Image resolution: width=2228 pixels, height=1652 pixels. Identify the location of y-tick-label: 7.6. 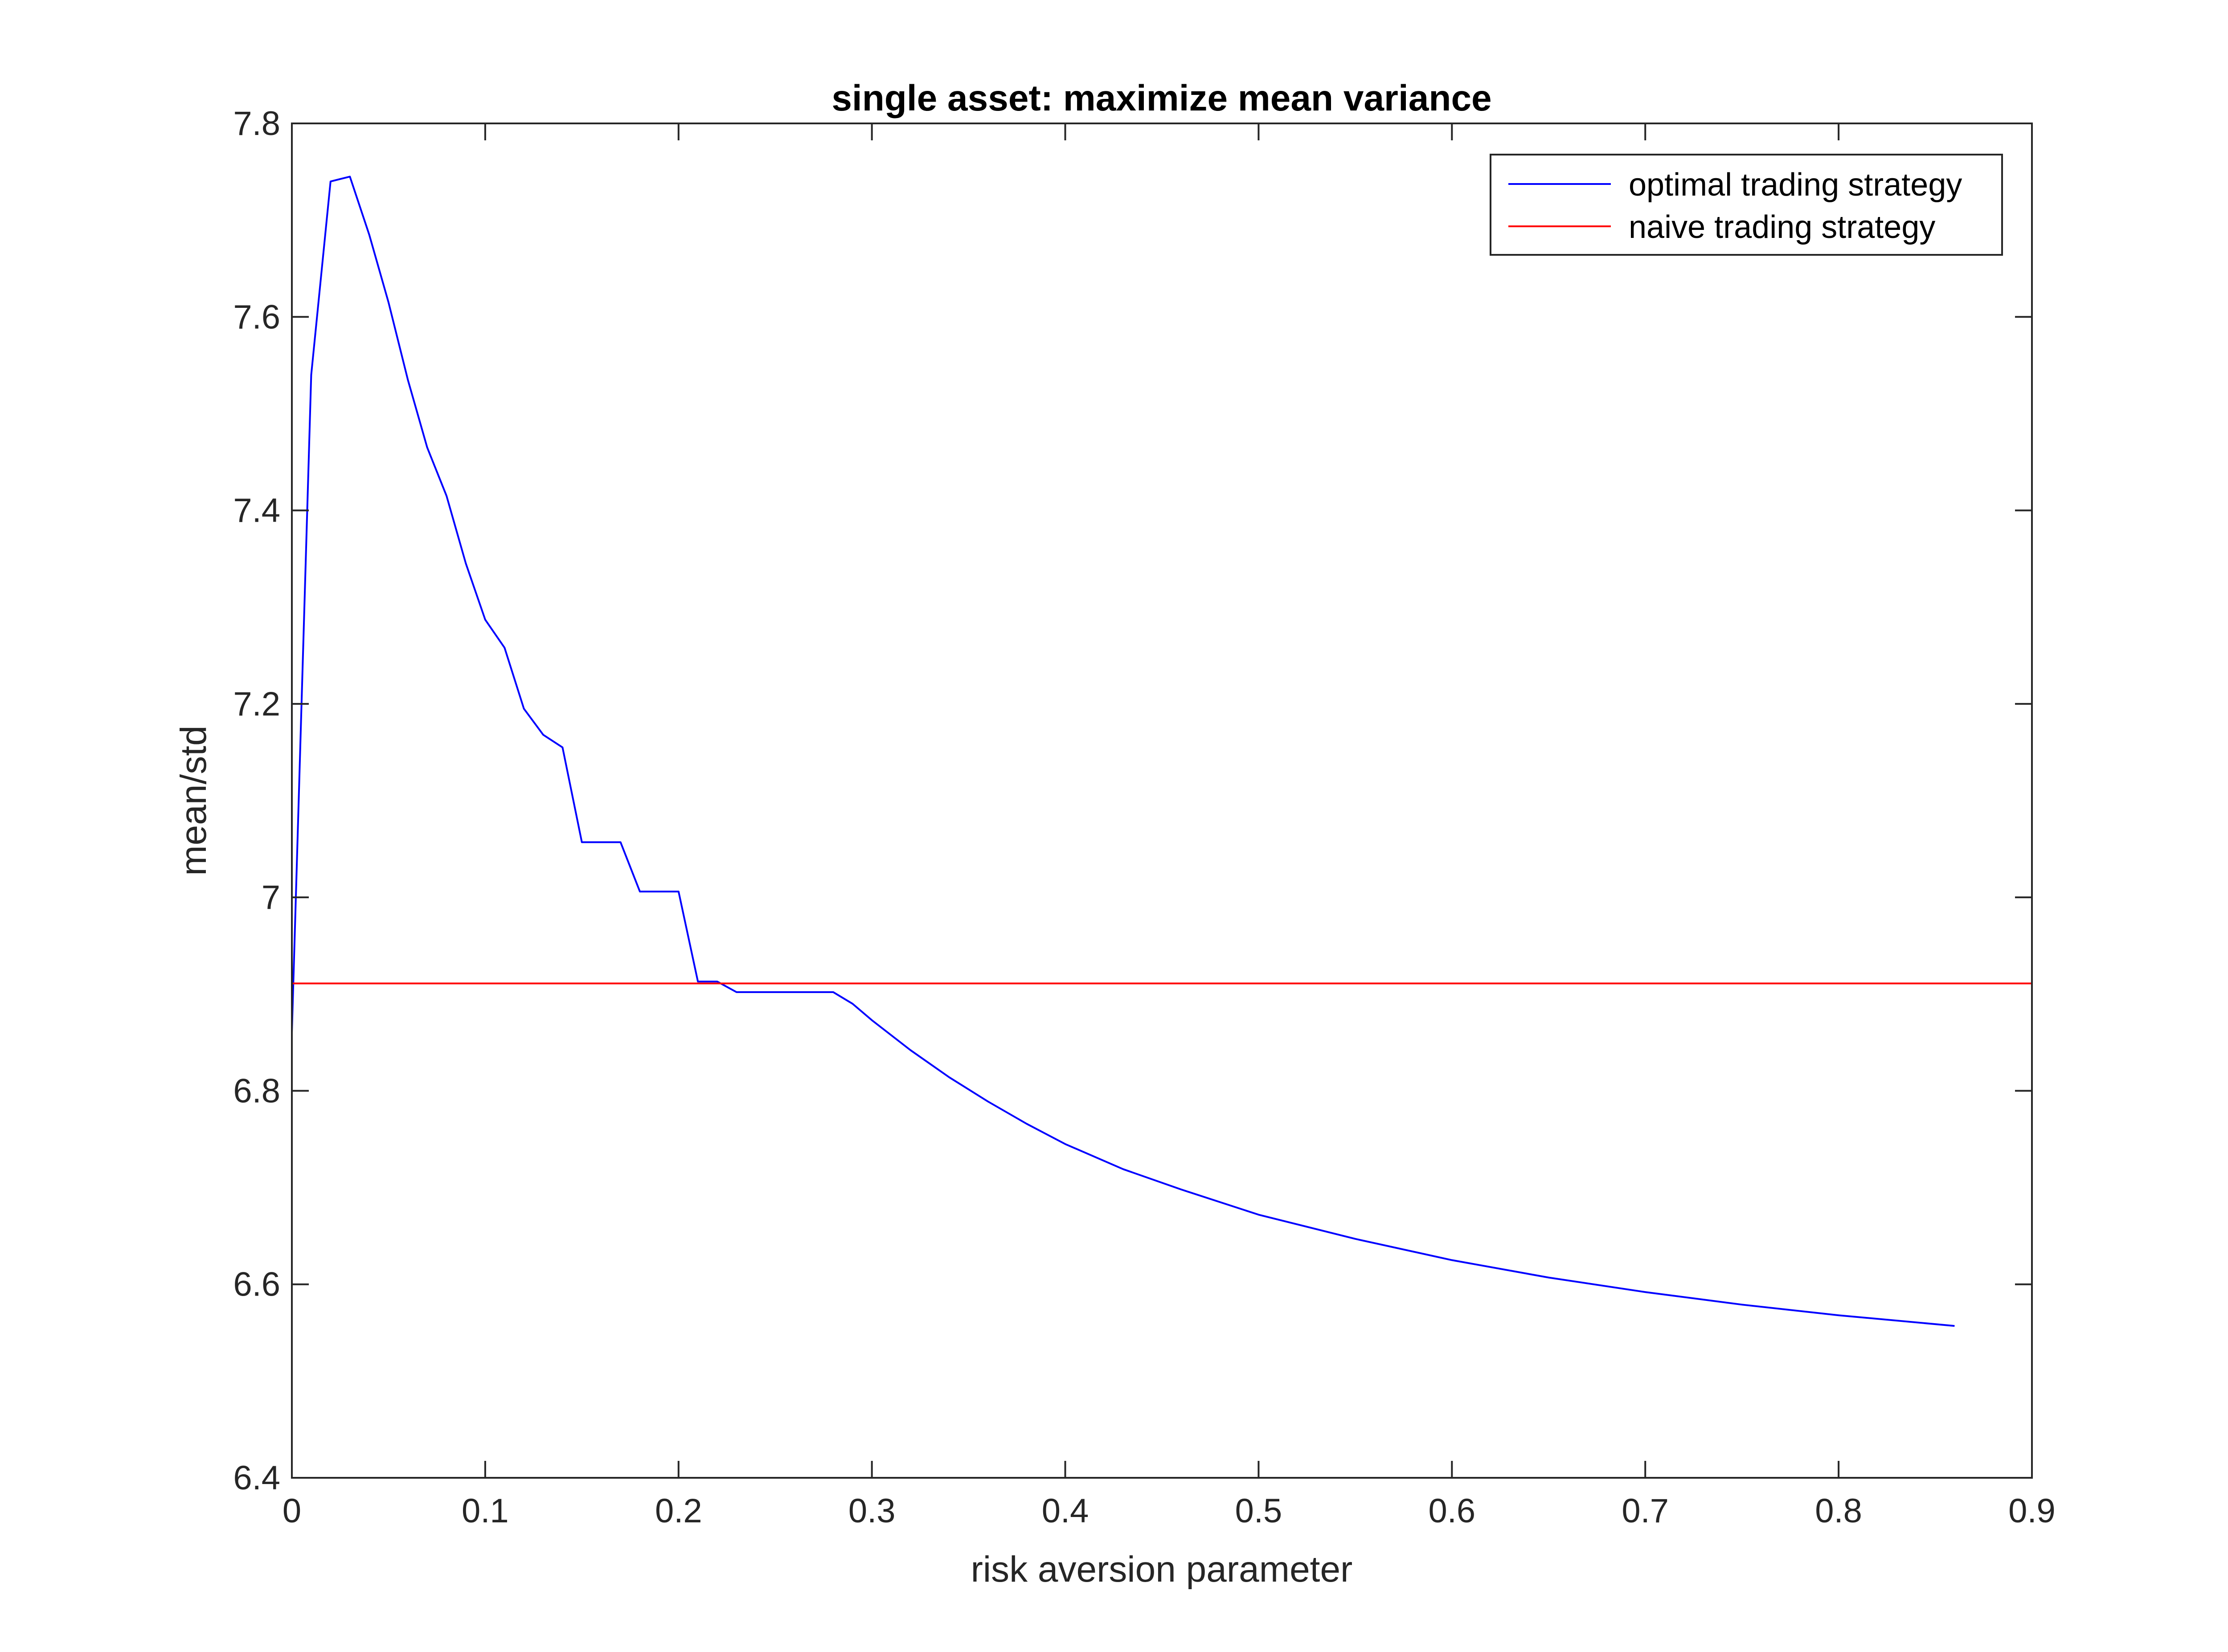
(256, 317).